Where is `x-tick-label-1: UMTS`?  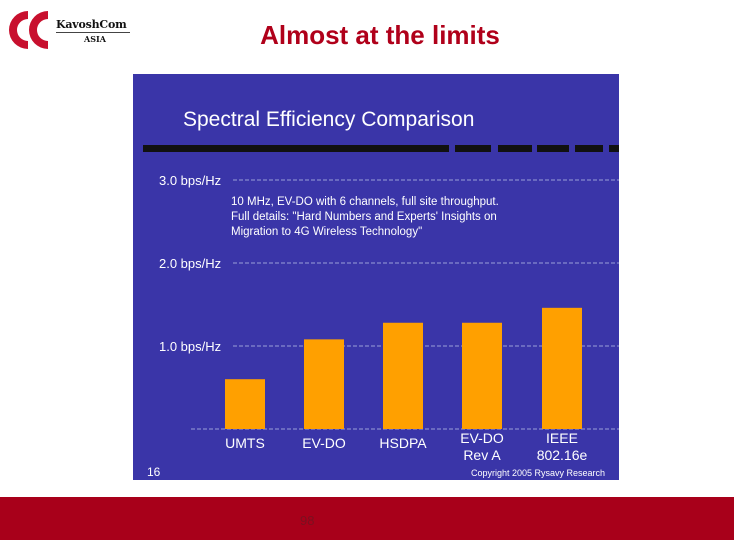 x-tick-label-1: UMTS is located at coordinates (245, 443).